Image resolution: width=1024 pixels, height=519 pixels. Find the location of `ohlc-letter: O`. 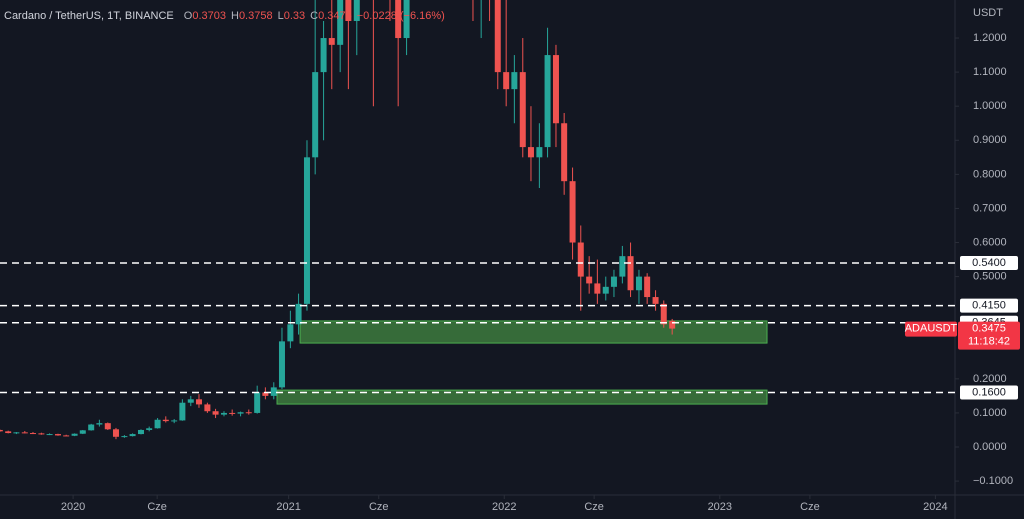

ohlc-letter: O is located at coordinates (188, 16).